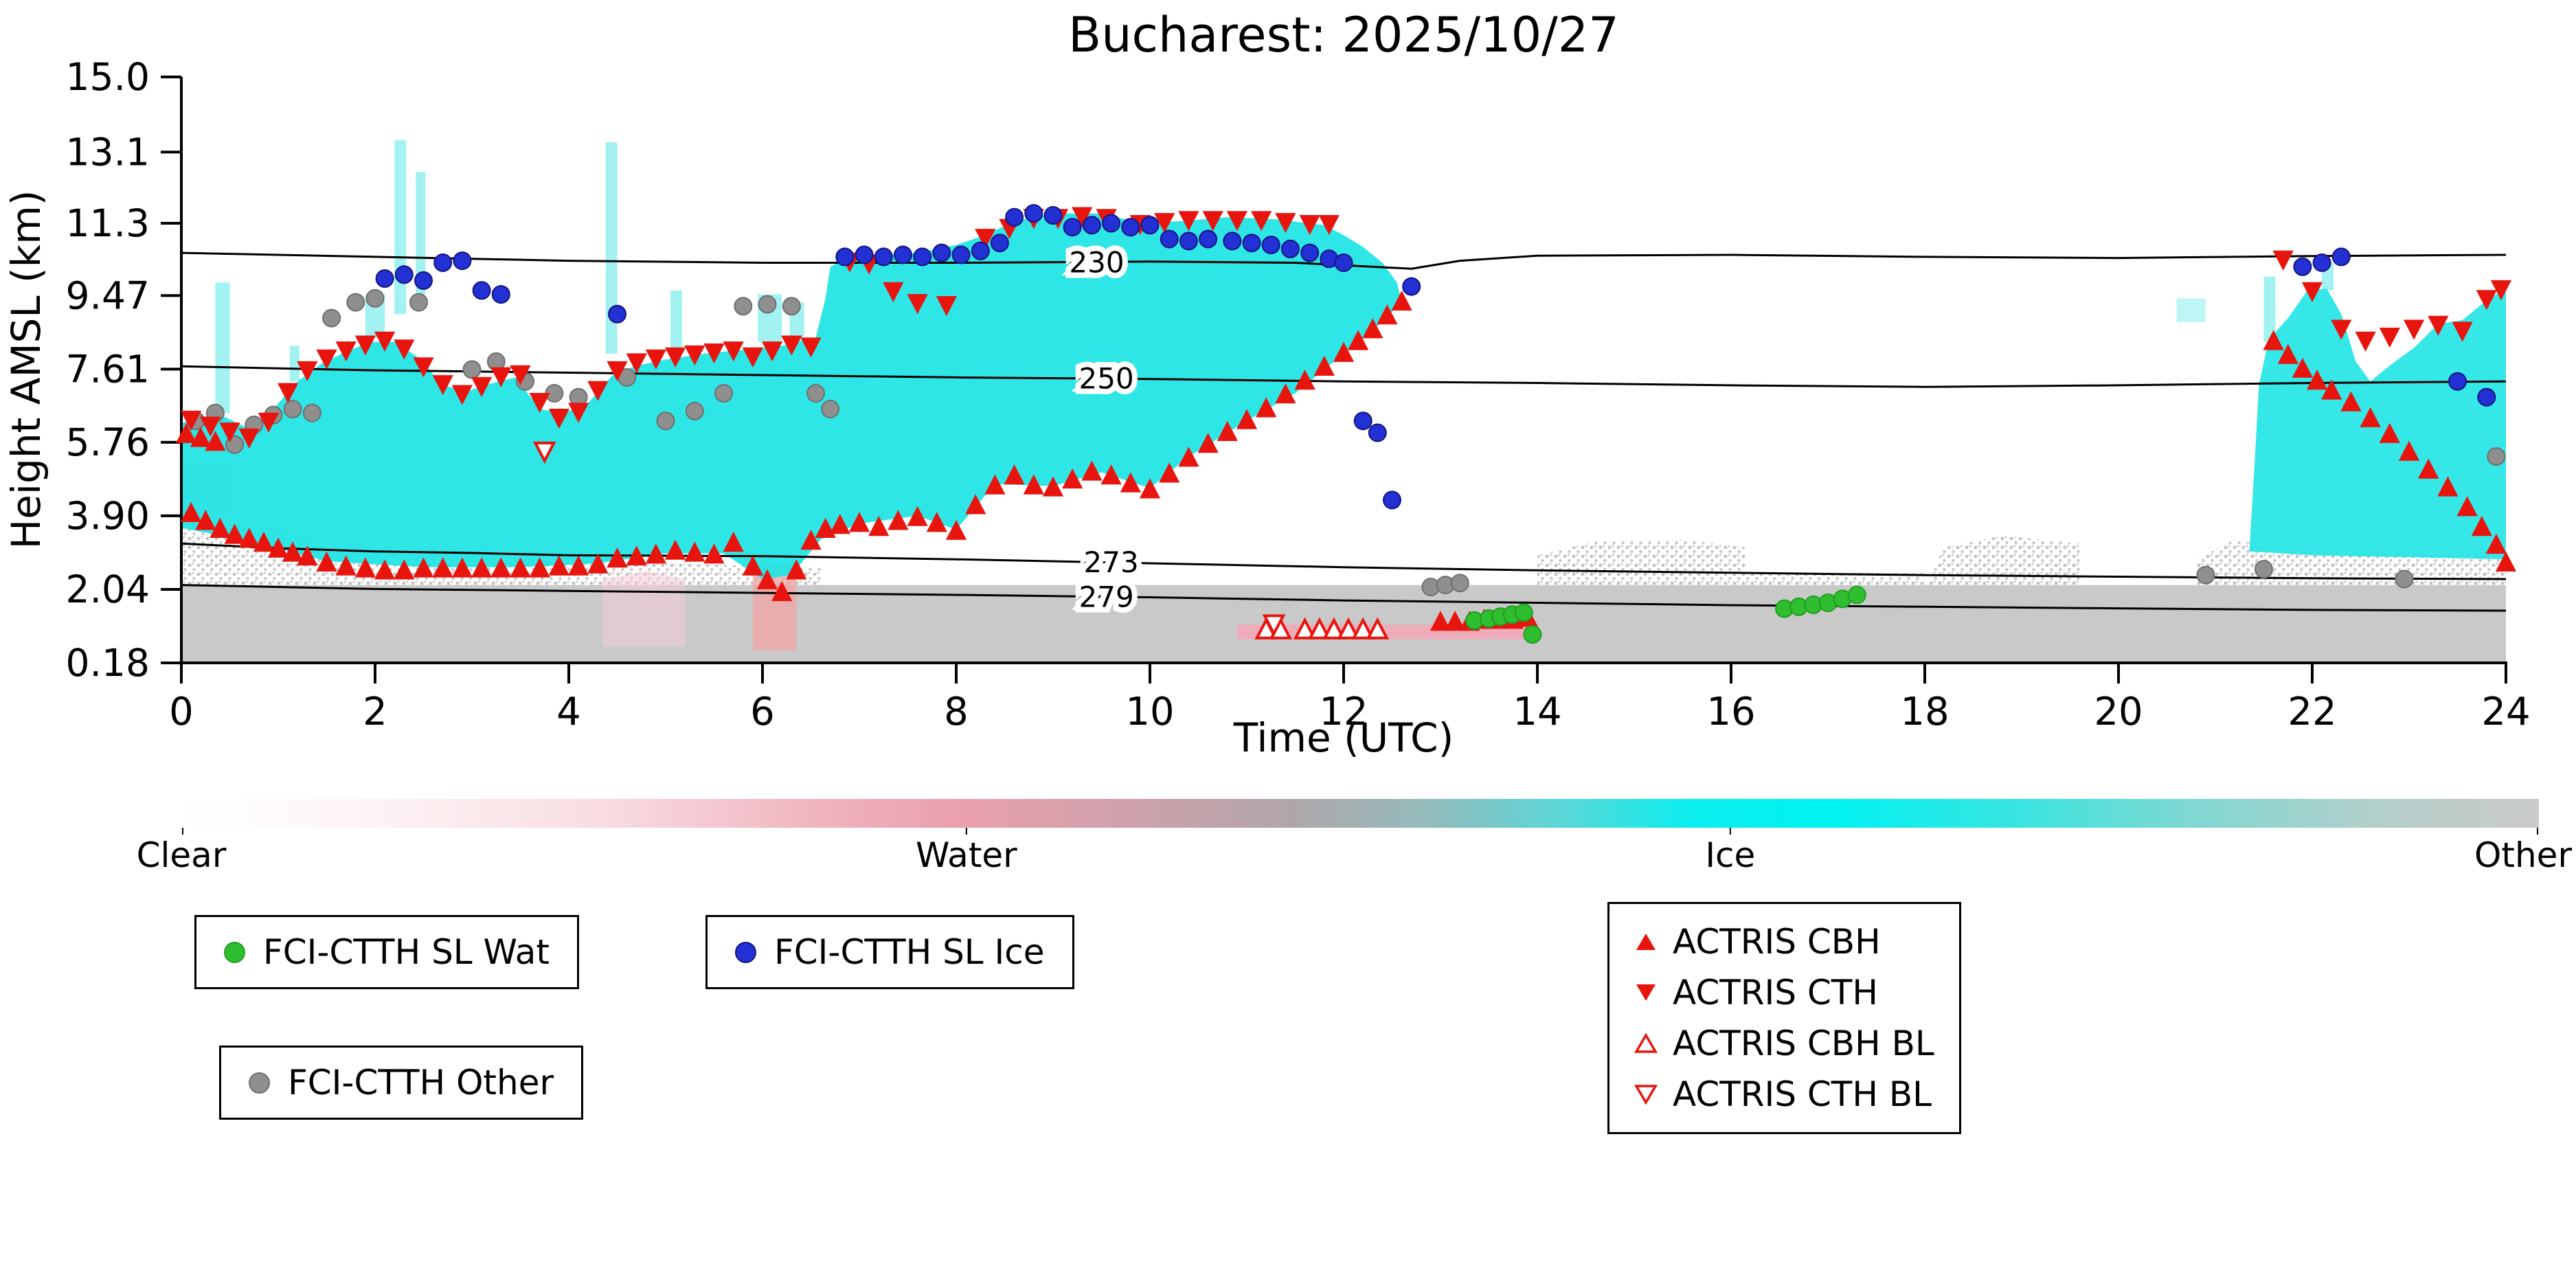 This screenshot has height=1288, width=2576. I want to click on legend-row-cth: ACTRIS CTH, so click(1756, 993).